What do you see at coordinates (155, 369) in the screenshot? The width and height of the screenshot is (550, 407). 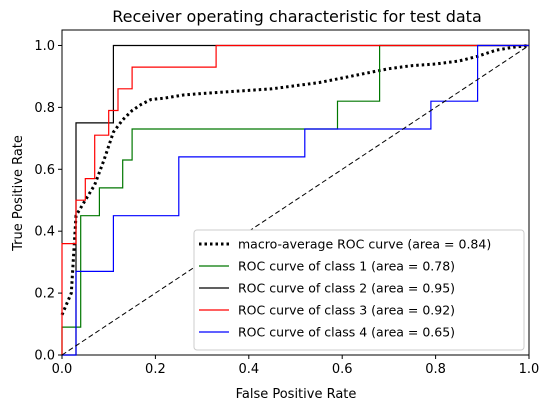 I see `x-tick-label: 0.2` at bounding box center [155, 369].